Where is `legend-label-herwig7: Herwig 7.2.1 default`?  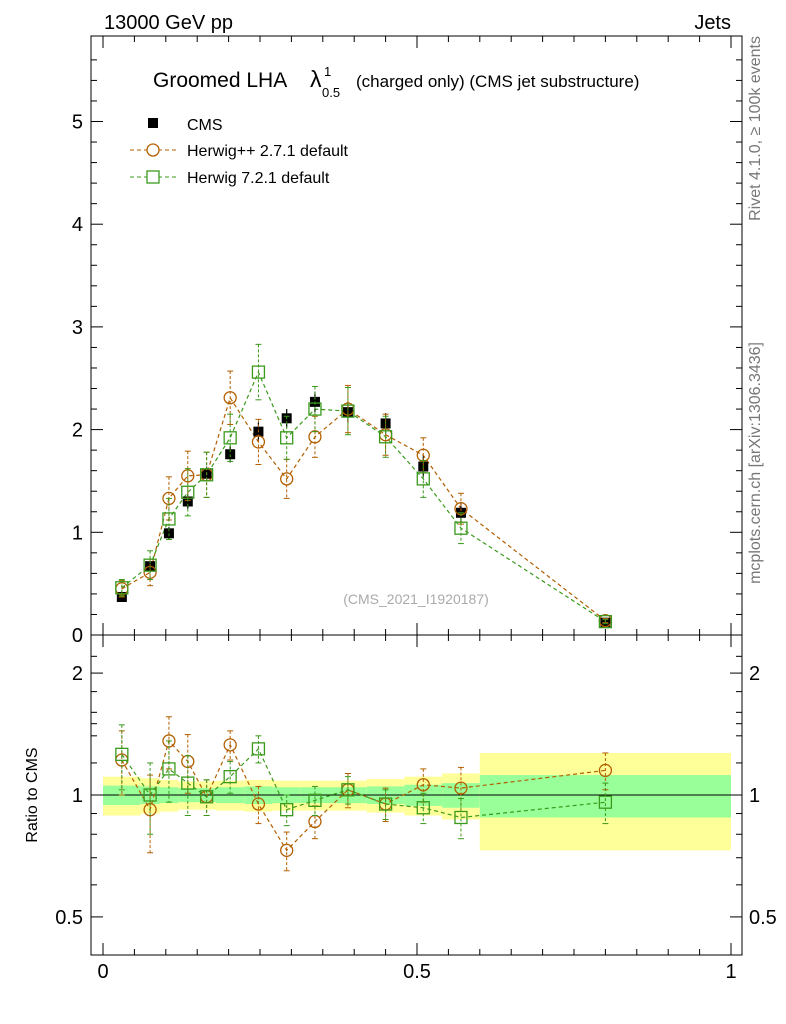 legend-label-herwig7: Herwig 7.2.1 default is located at coordinates (258, 178).